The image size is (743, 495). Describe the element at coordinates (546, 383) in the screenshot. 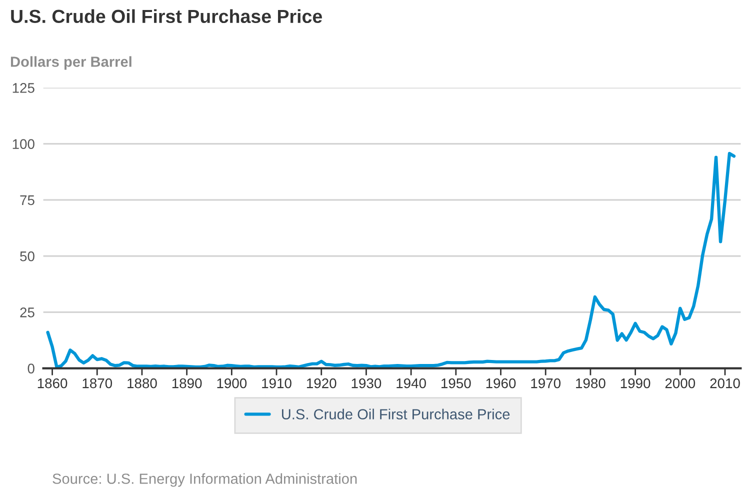

I see `x-tick-label: 1970` at that location.